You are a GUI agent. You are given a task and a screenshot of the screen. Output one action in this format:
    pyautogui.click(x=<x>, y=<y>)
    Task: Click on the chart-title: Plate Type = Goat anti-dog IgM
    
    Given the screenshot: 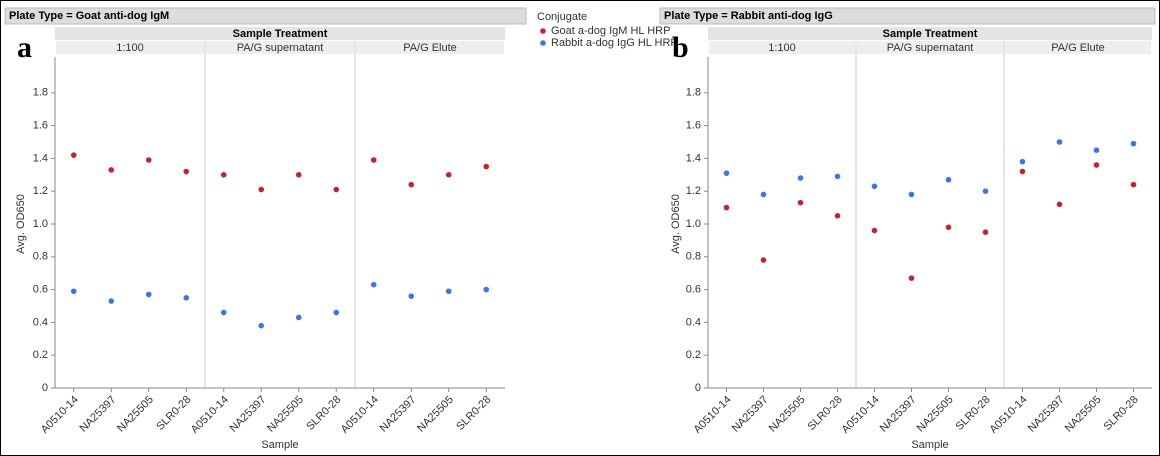 What is the action you would take?
    pyautogui.click(x=89, y=16)
    